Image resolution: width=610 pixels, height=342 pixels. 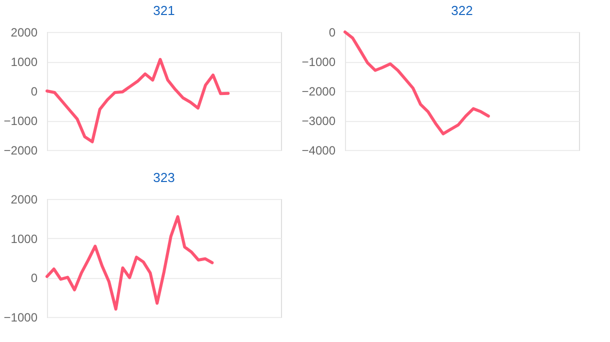 What do you see at coordinates (164, 10) in the screenshot?
I see `chart-title: 321` at bounding box center [164, 10].